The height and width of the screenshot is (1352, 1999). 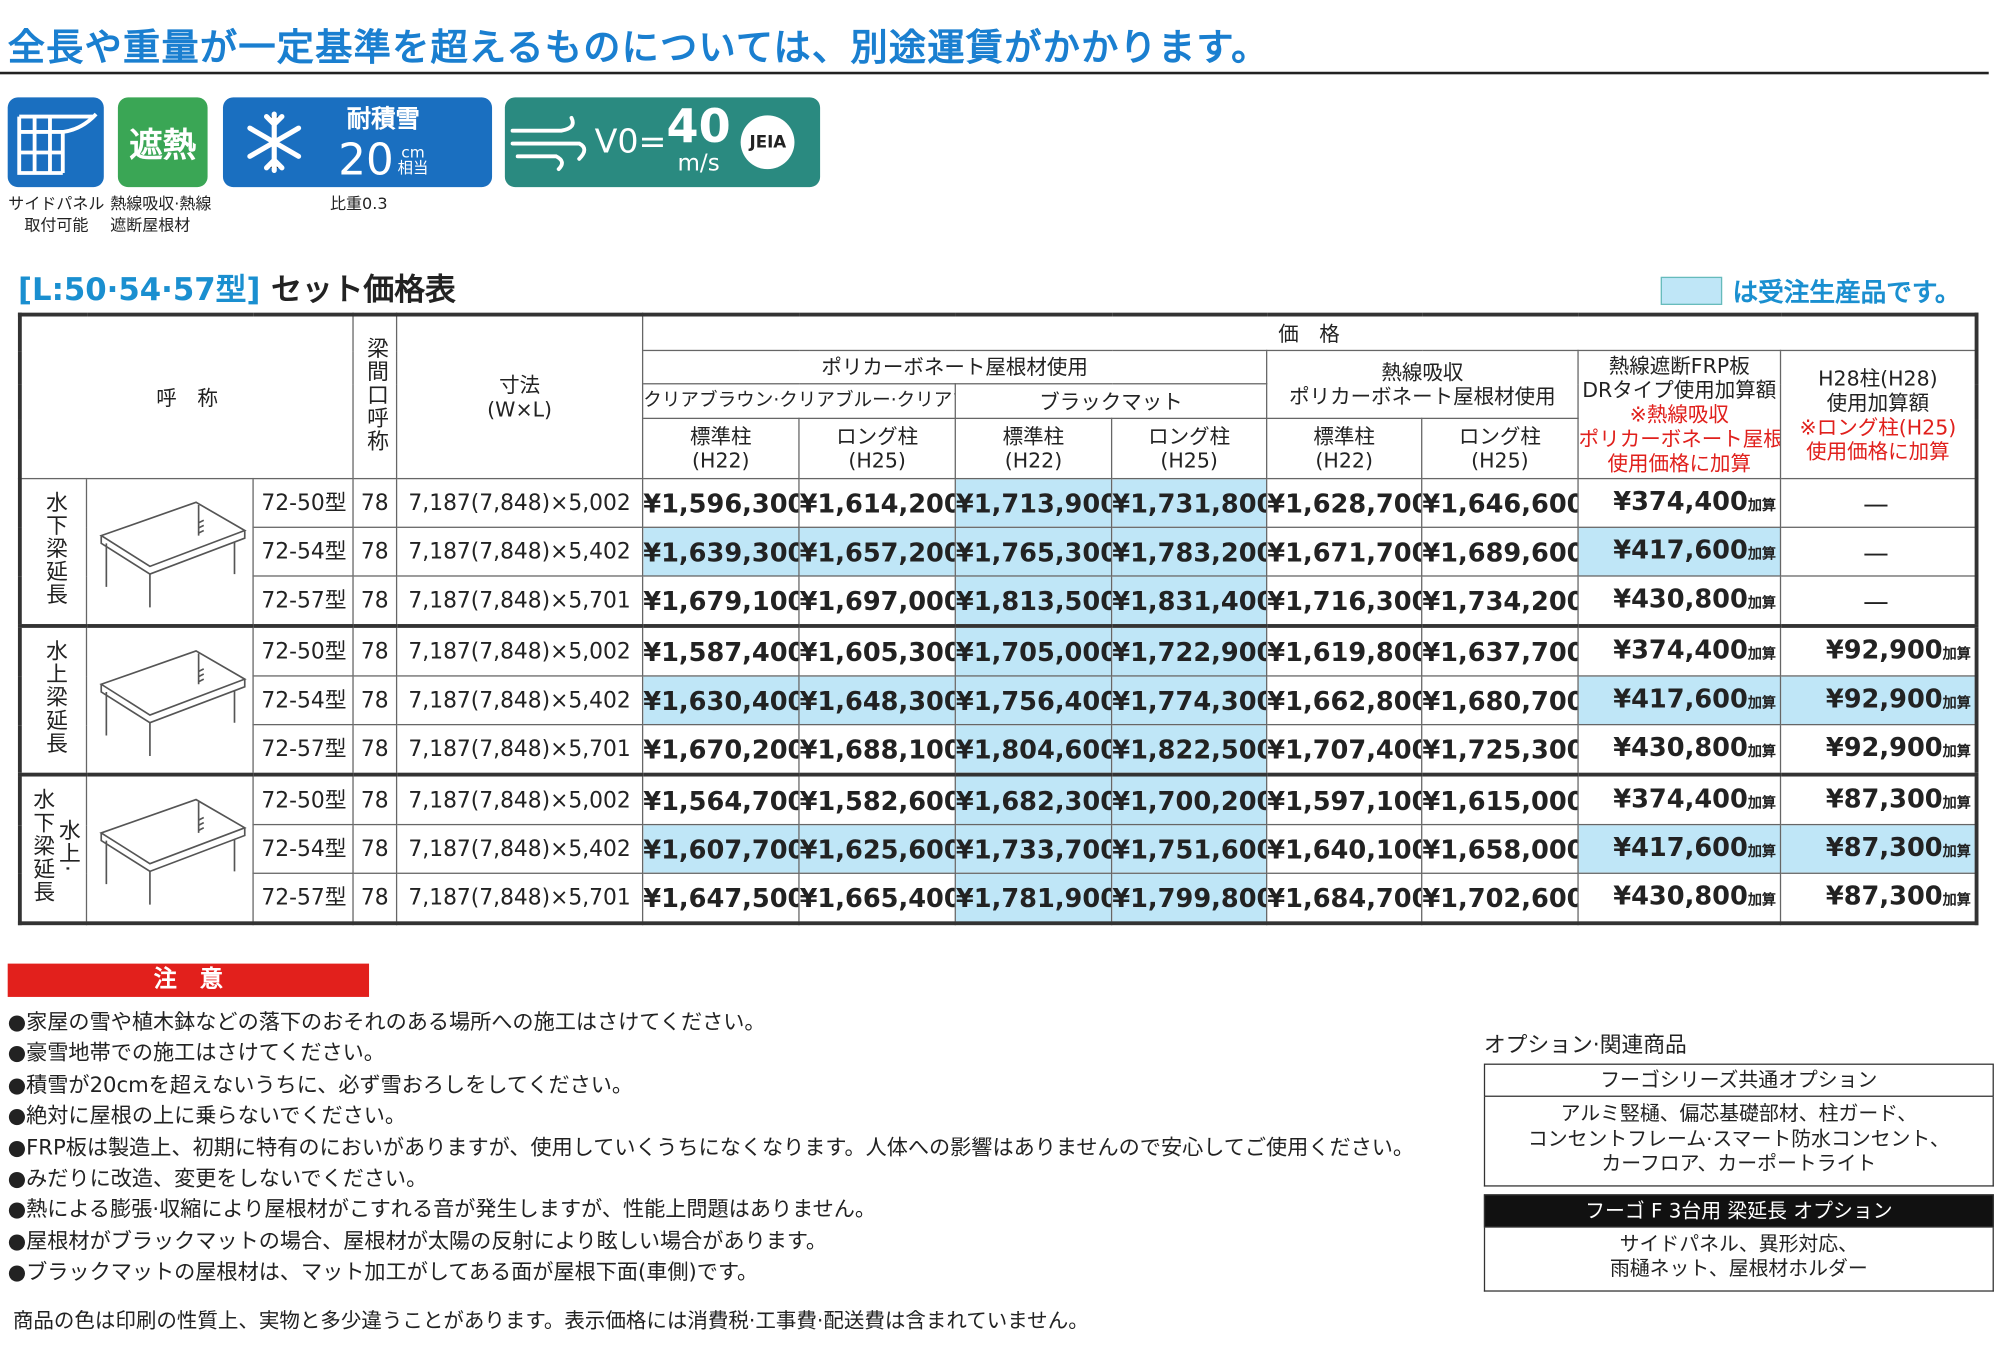 What do you see at coordinates (877, 650) in the screenshot?
I see `price: ¥1,605,300` at bounding box center [877, 650].